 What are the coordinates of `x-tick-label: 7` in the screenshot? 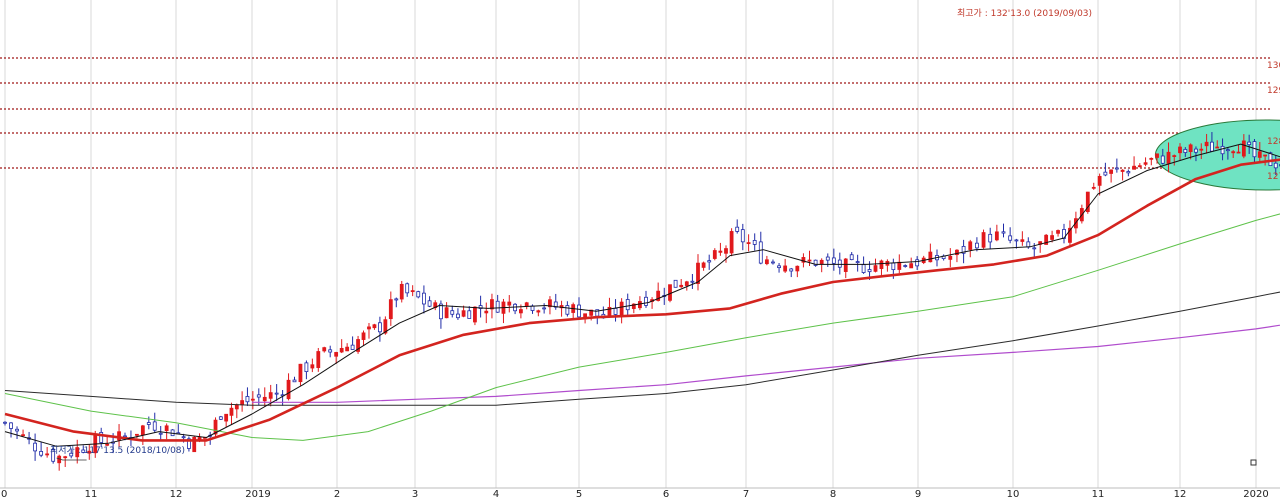 It's located at (746, 494).